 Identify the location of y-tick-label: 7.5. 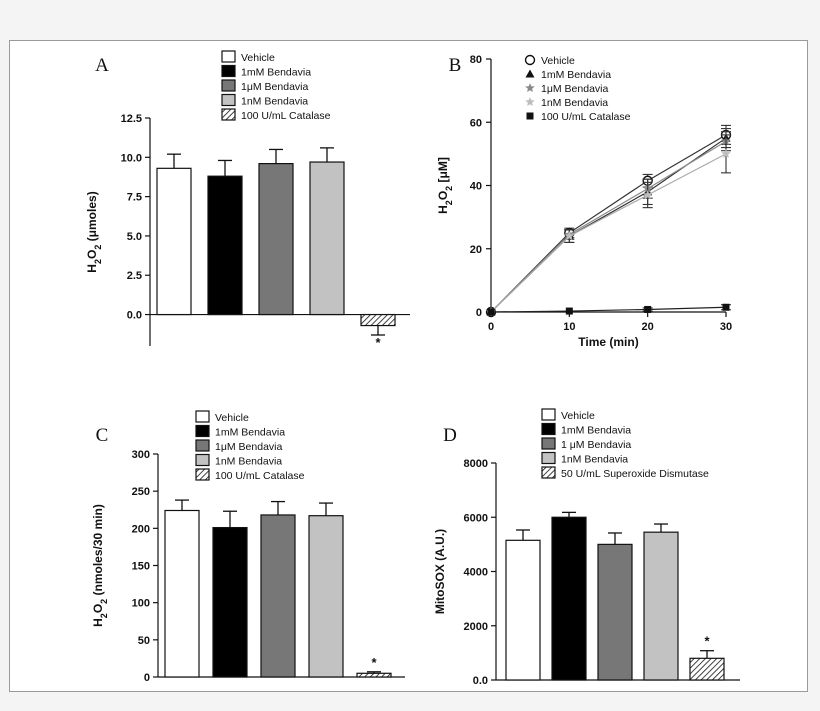
(134, 198).